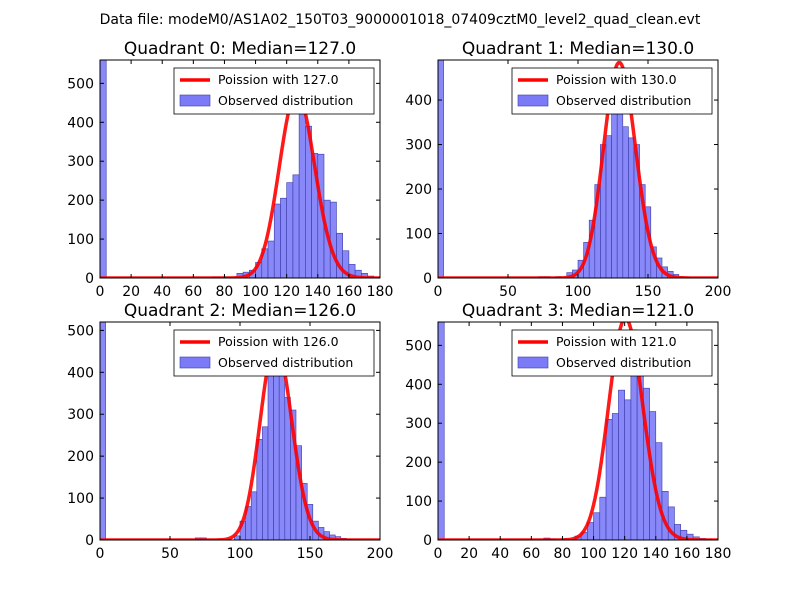 The width and height of the screenshot is (800, 600). Describe the element at coordinates (317, 292) in the screenshot. I see `x-tick-label: 140` at that location.